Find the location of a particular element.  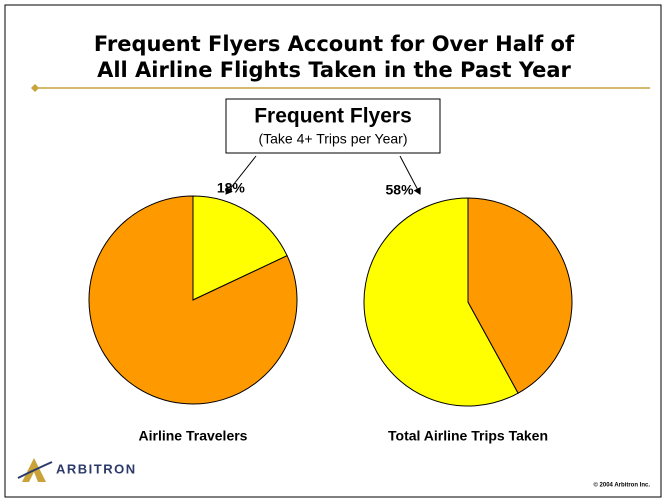

rule-diamond is located at coordinates (35, 88).